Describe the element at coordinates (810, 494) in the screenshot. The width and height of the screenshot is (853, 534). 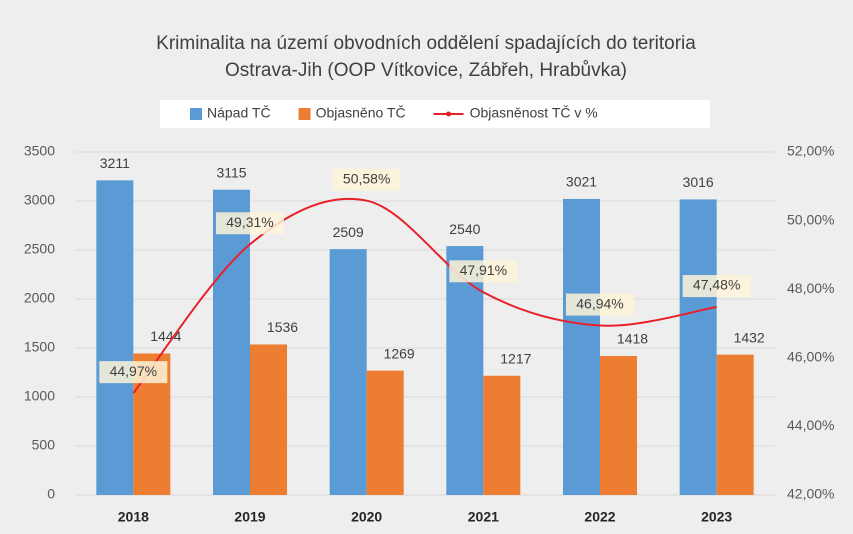
I see `y2-tick-label: 42,00%` at that location.